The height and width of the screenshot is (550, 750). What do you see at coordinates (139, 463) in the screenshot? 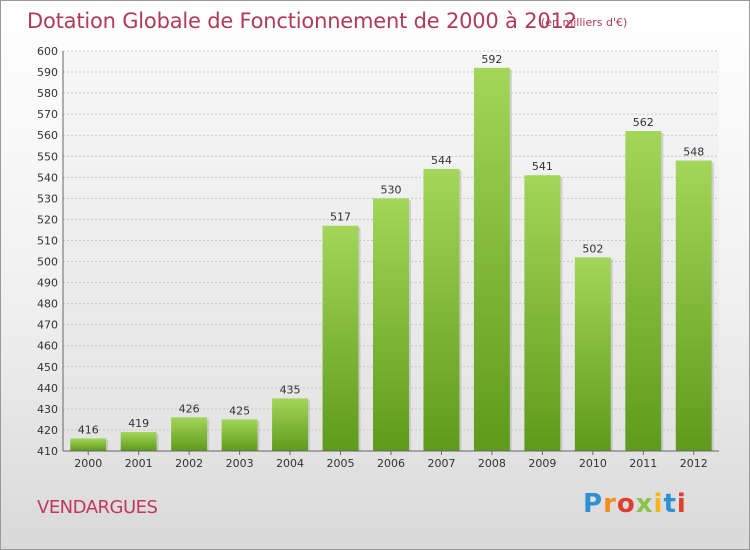
I see `x-tick-label: 2001` at bounding box center [139, 463].